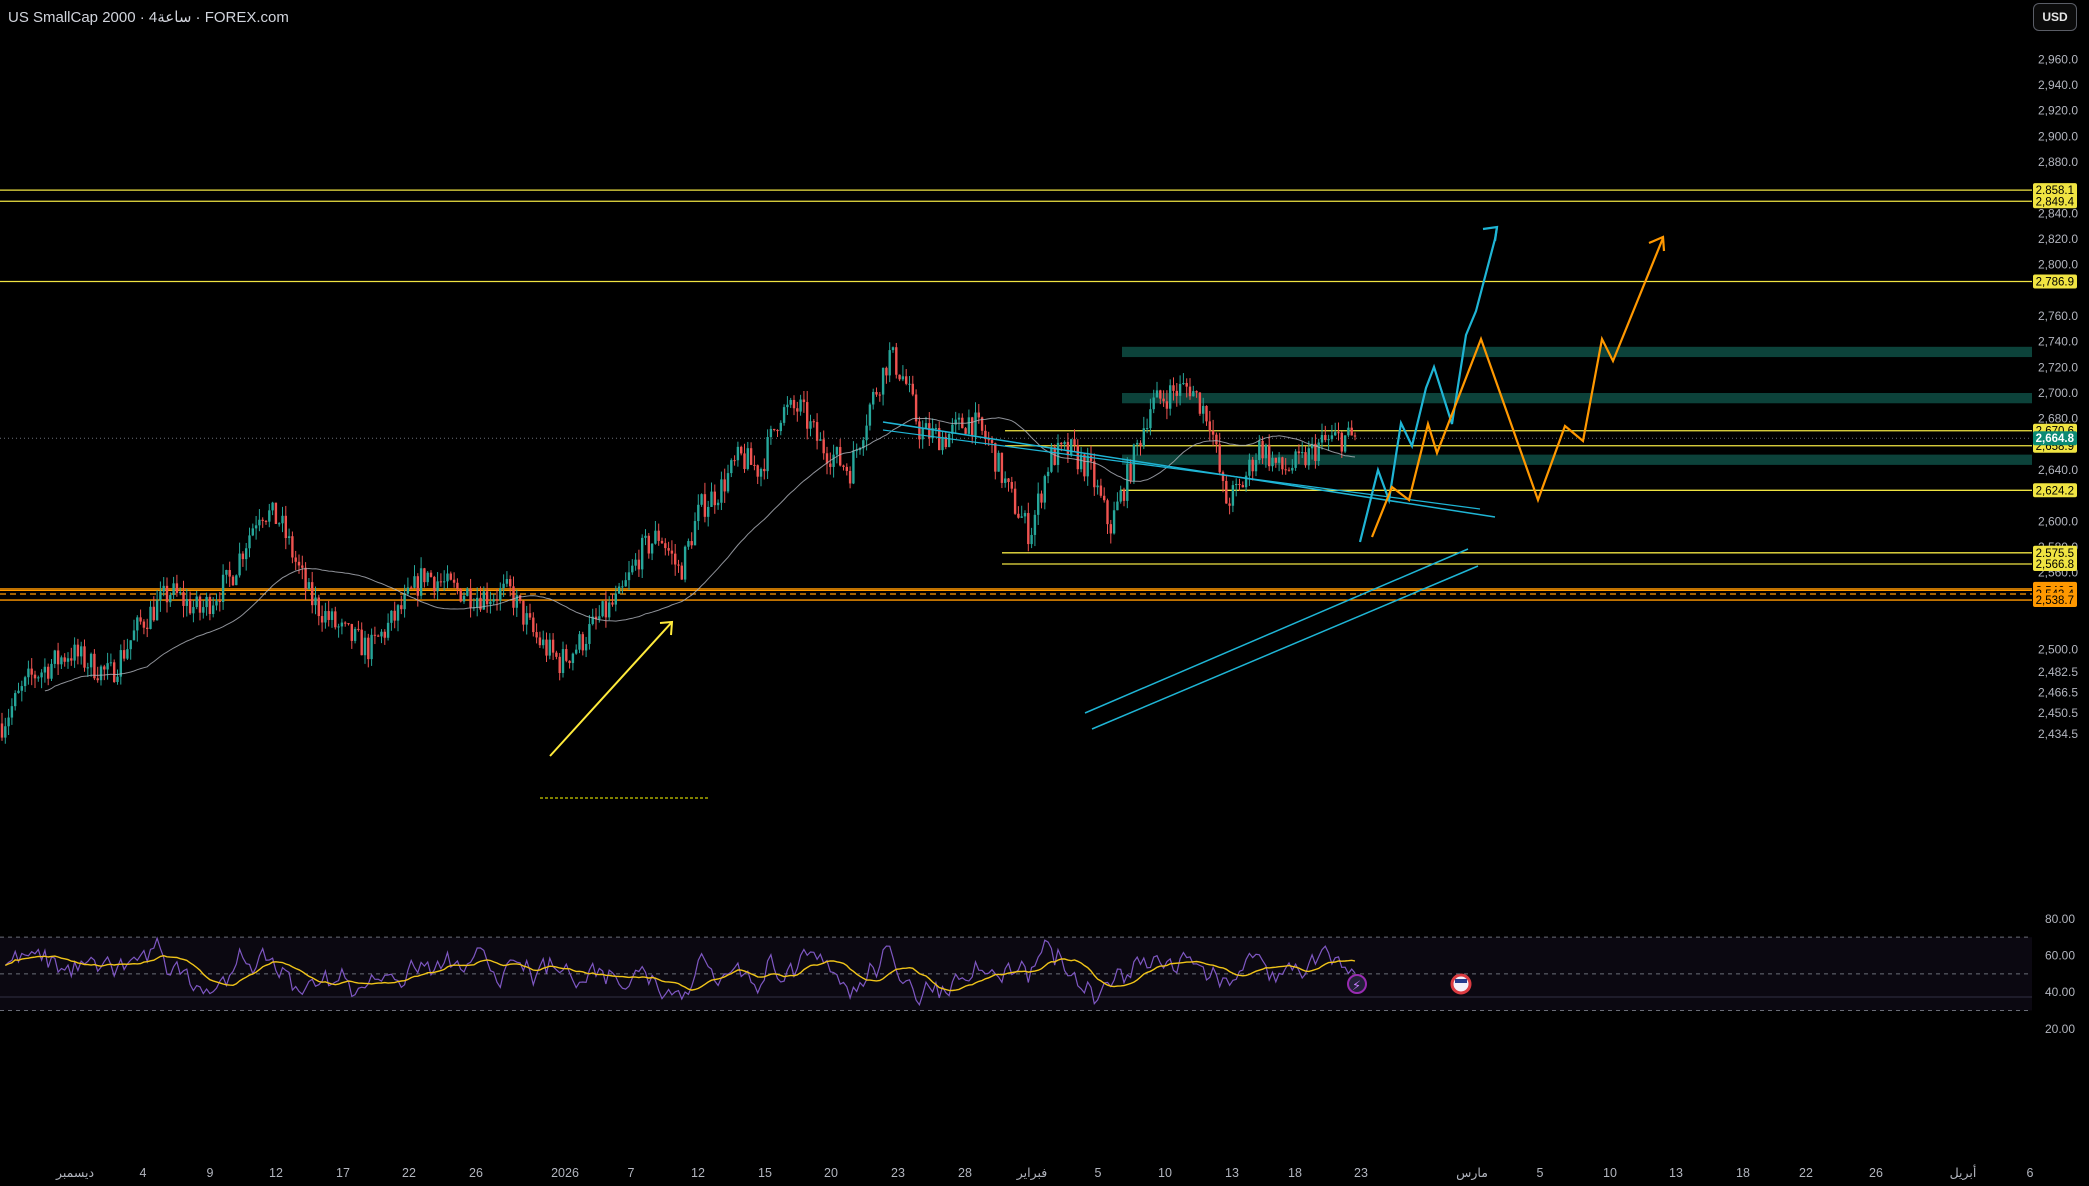 The width and height of the screenshot is (2089, 1186). I want to click on last-price-label: 2,664.8, so click(2055, 439).